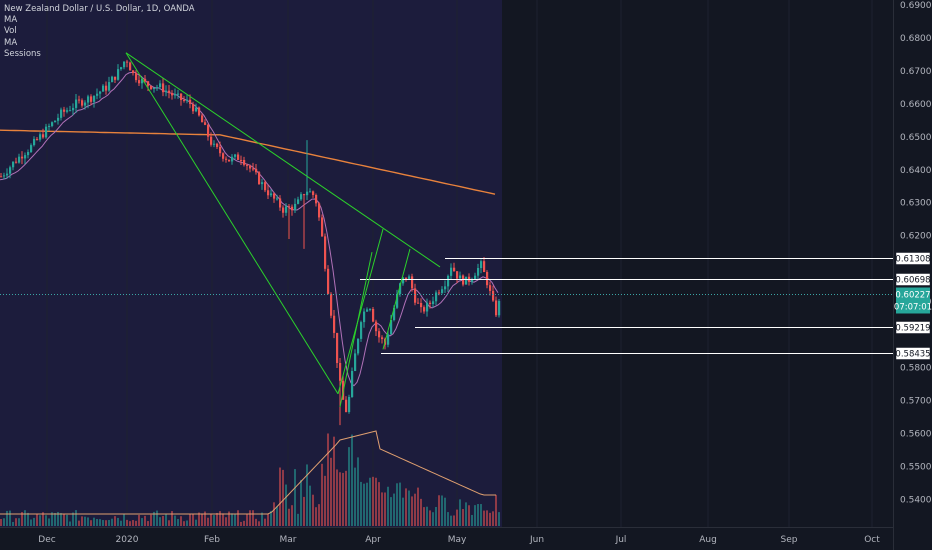 The width and height of the screenshot is (932, 550). I want to click on x-tick-label: Jun, so click(536, 540).